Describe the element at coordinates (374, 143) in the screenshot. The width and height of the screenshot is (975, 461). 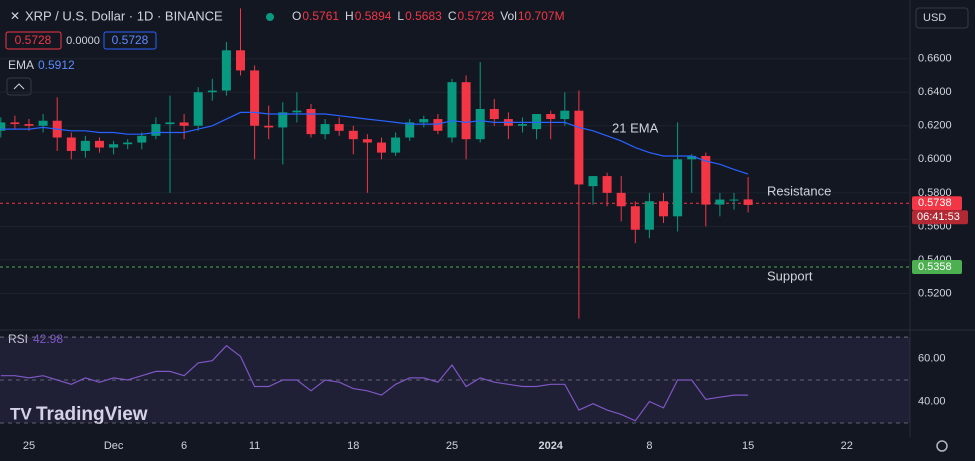
I see `ema-line` at that location.